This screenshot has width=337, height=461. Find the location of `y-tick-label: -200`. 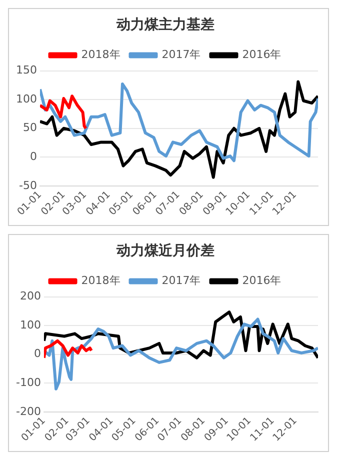

y-tick-label: -200 is located at coordinates (28, 411).